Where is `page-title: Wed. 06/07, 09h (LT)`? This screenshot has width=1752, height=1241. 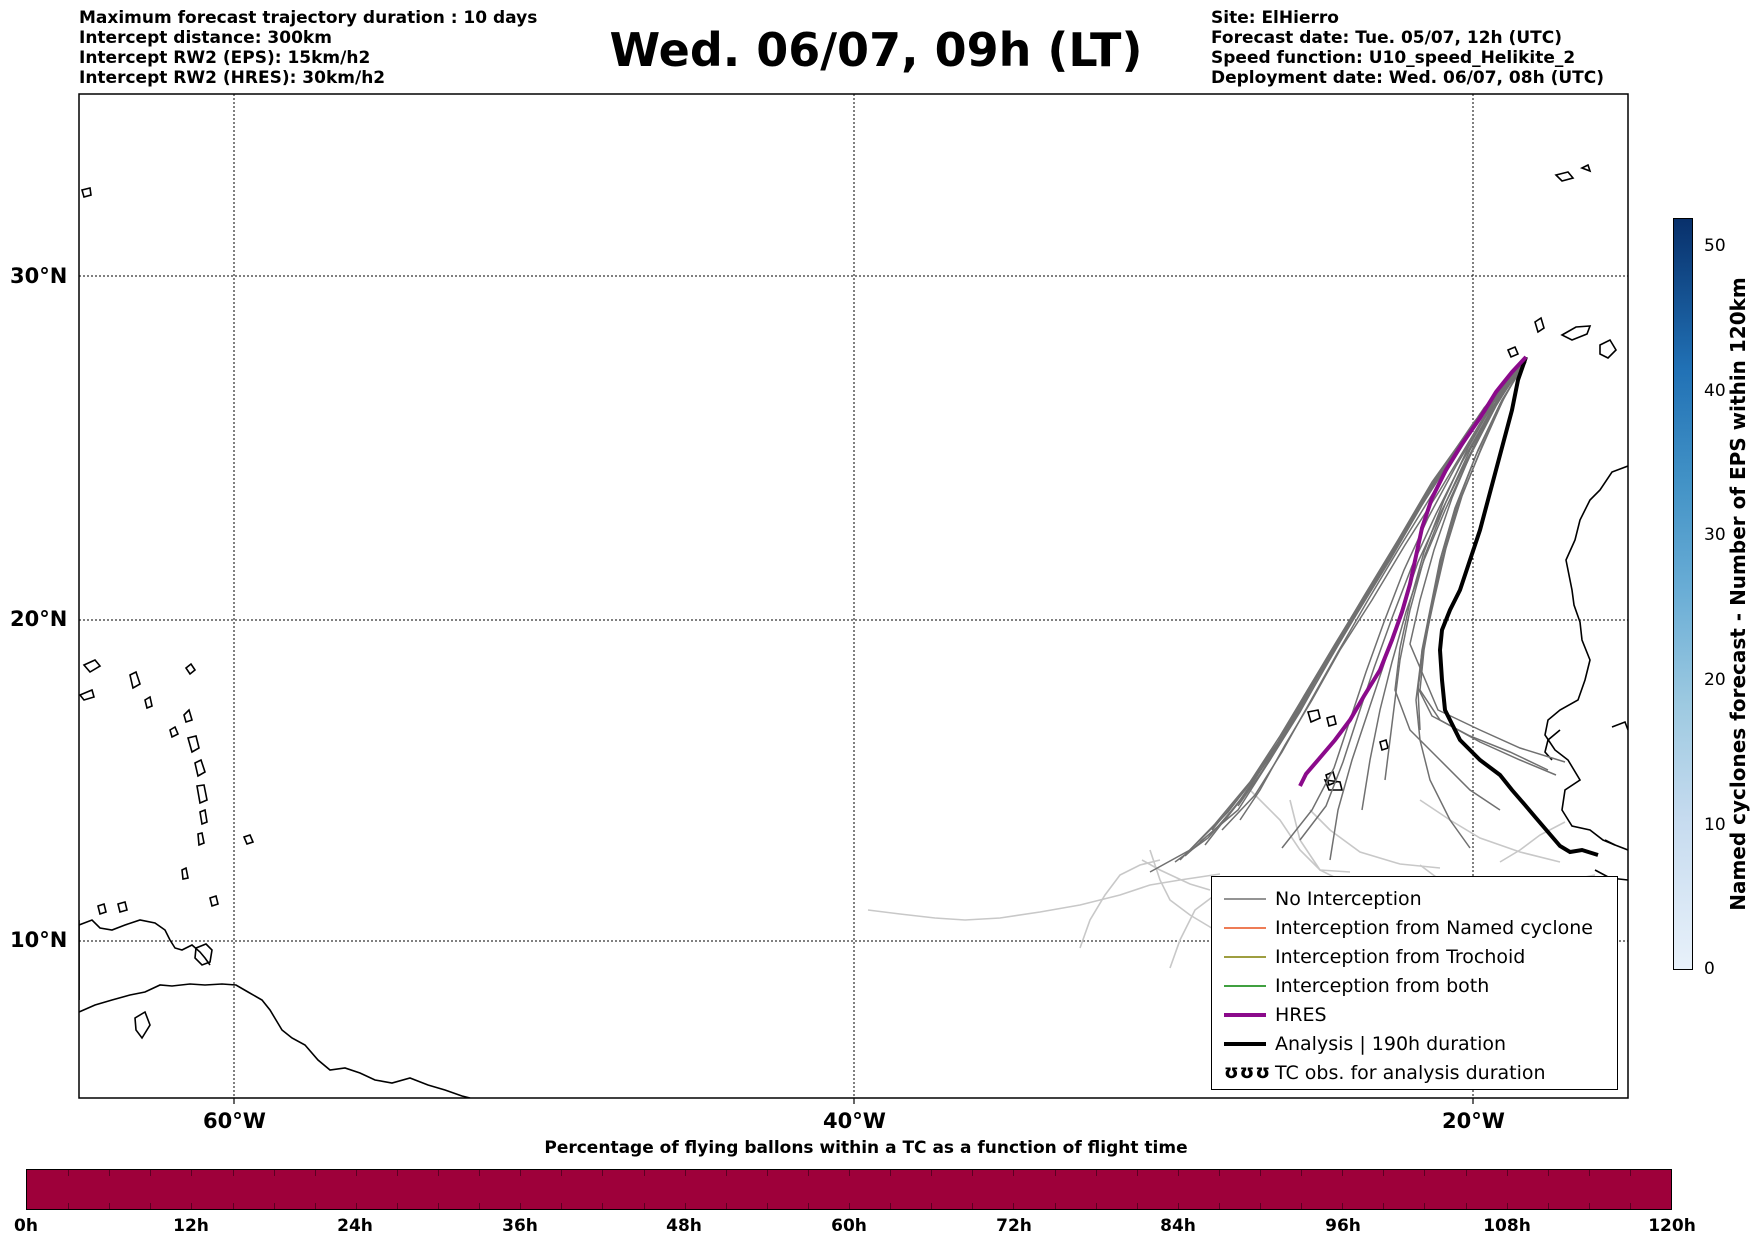
page-title: Wed. 06/07, 09h (LT) is located at coordinates (876, 50).